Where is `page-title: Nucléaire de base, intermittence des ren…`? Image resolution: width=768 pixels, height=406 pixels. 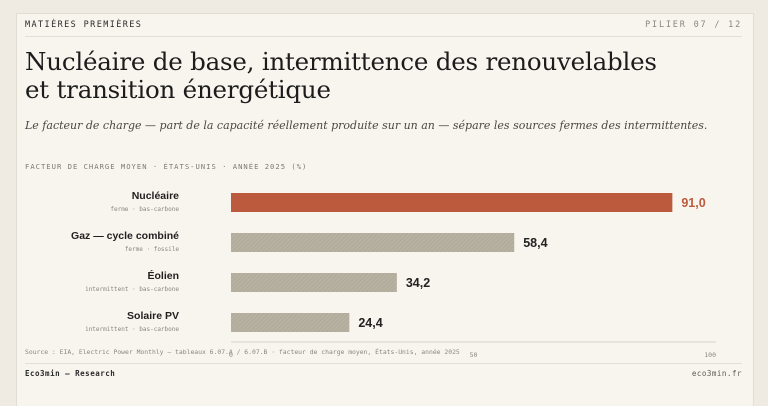
page-title: Nucléaire de base, intermittence des ren… is located at coordinates (341, 75).